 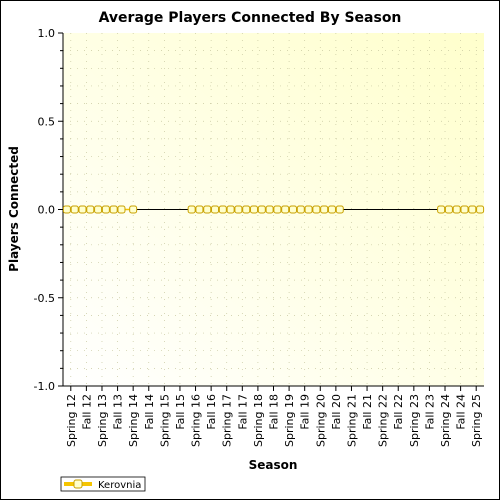 What do you see at coordinates (227, 420) in the screenshot?
I see `x-tick-label: Spring 17` at bounding box center [227, 420].